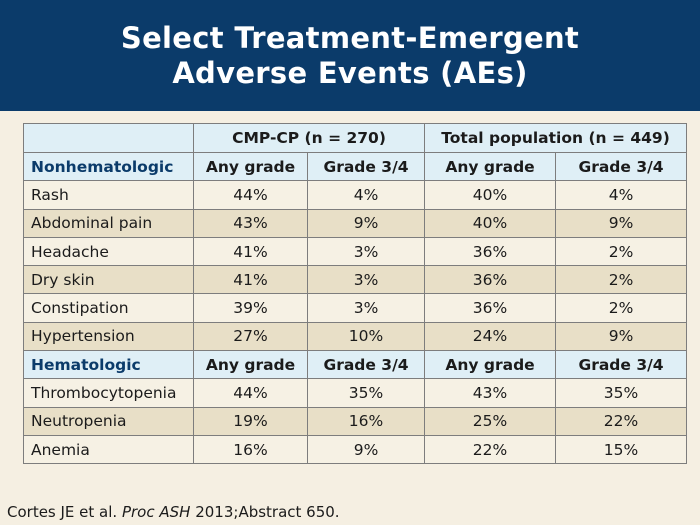 The width and height of the screenshot is (700, 525). What do you see at coordinates (108, 308) in the screenshot?
I see `row-label: Constipation` at bounding box center [108, 308].